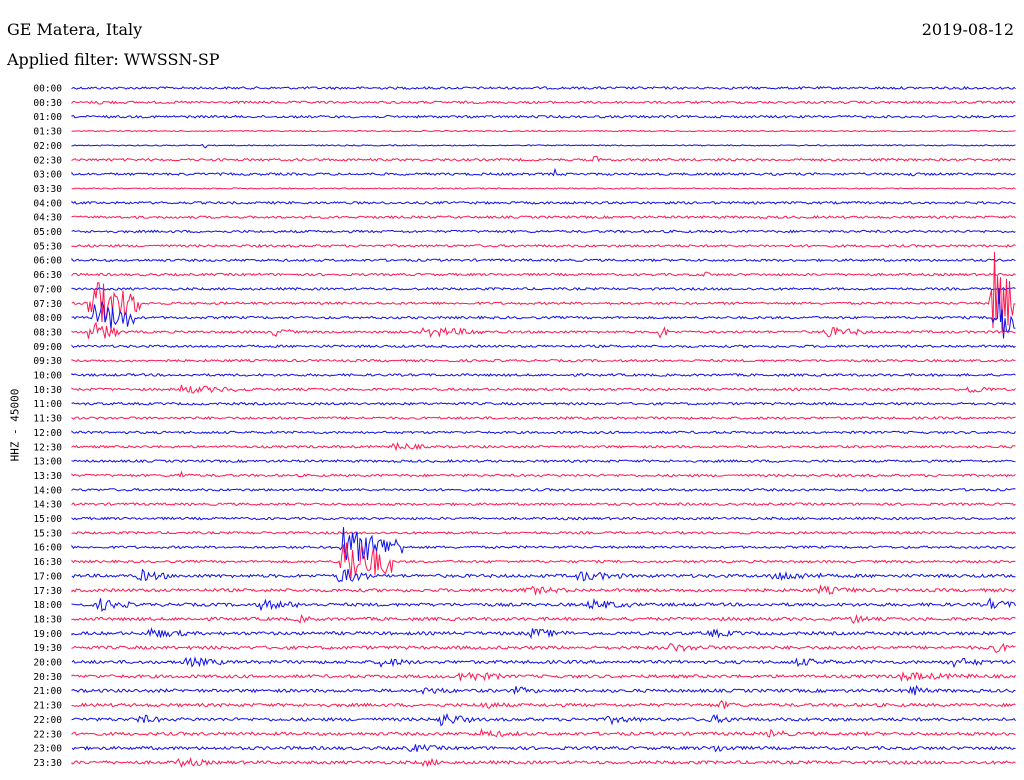  What do you see at coordinates (47, 289) in the screenshot?
I see `row-time-label: 07:00` at bounding box center [47, 289].